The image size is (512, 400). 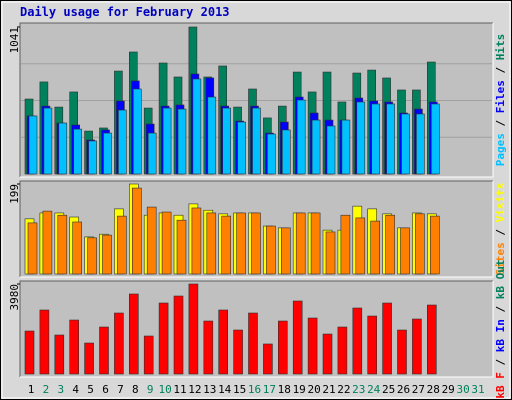 I want to click on x-tick-label: 11, so click(x=179, y=389).